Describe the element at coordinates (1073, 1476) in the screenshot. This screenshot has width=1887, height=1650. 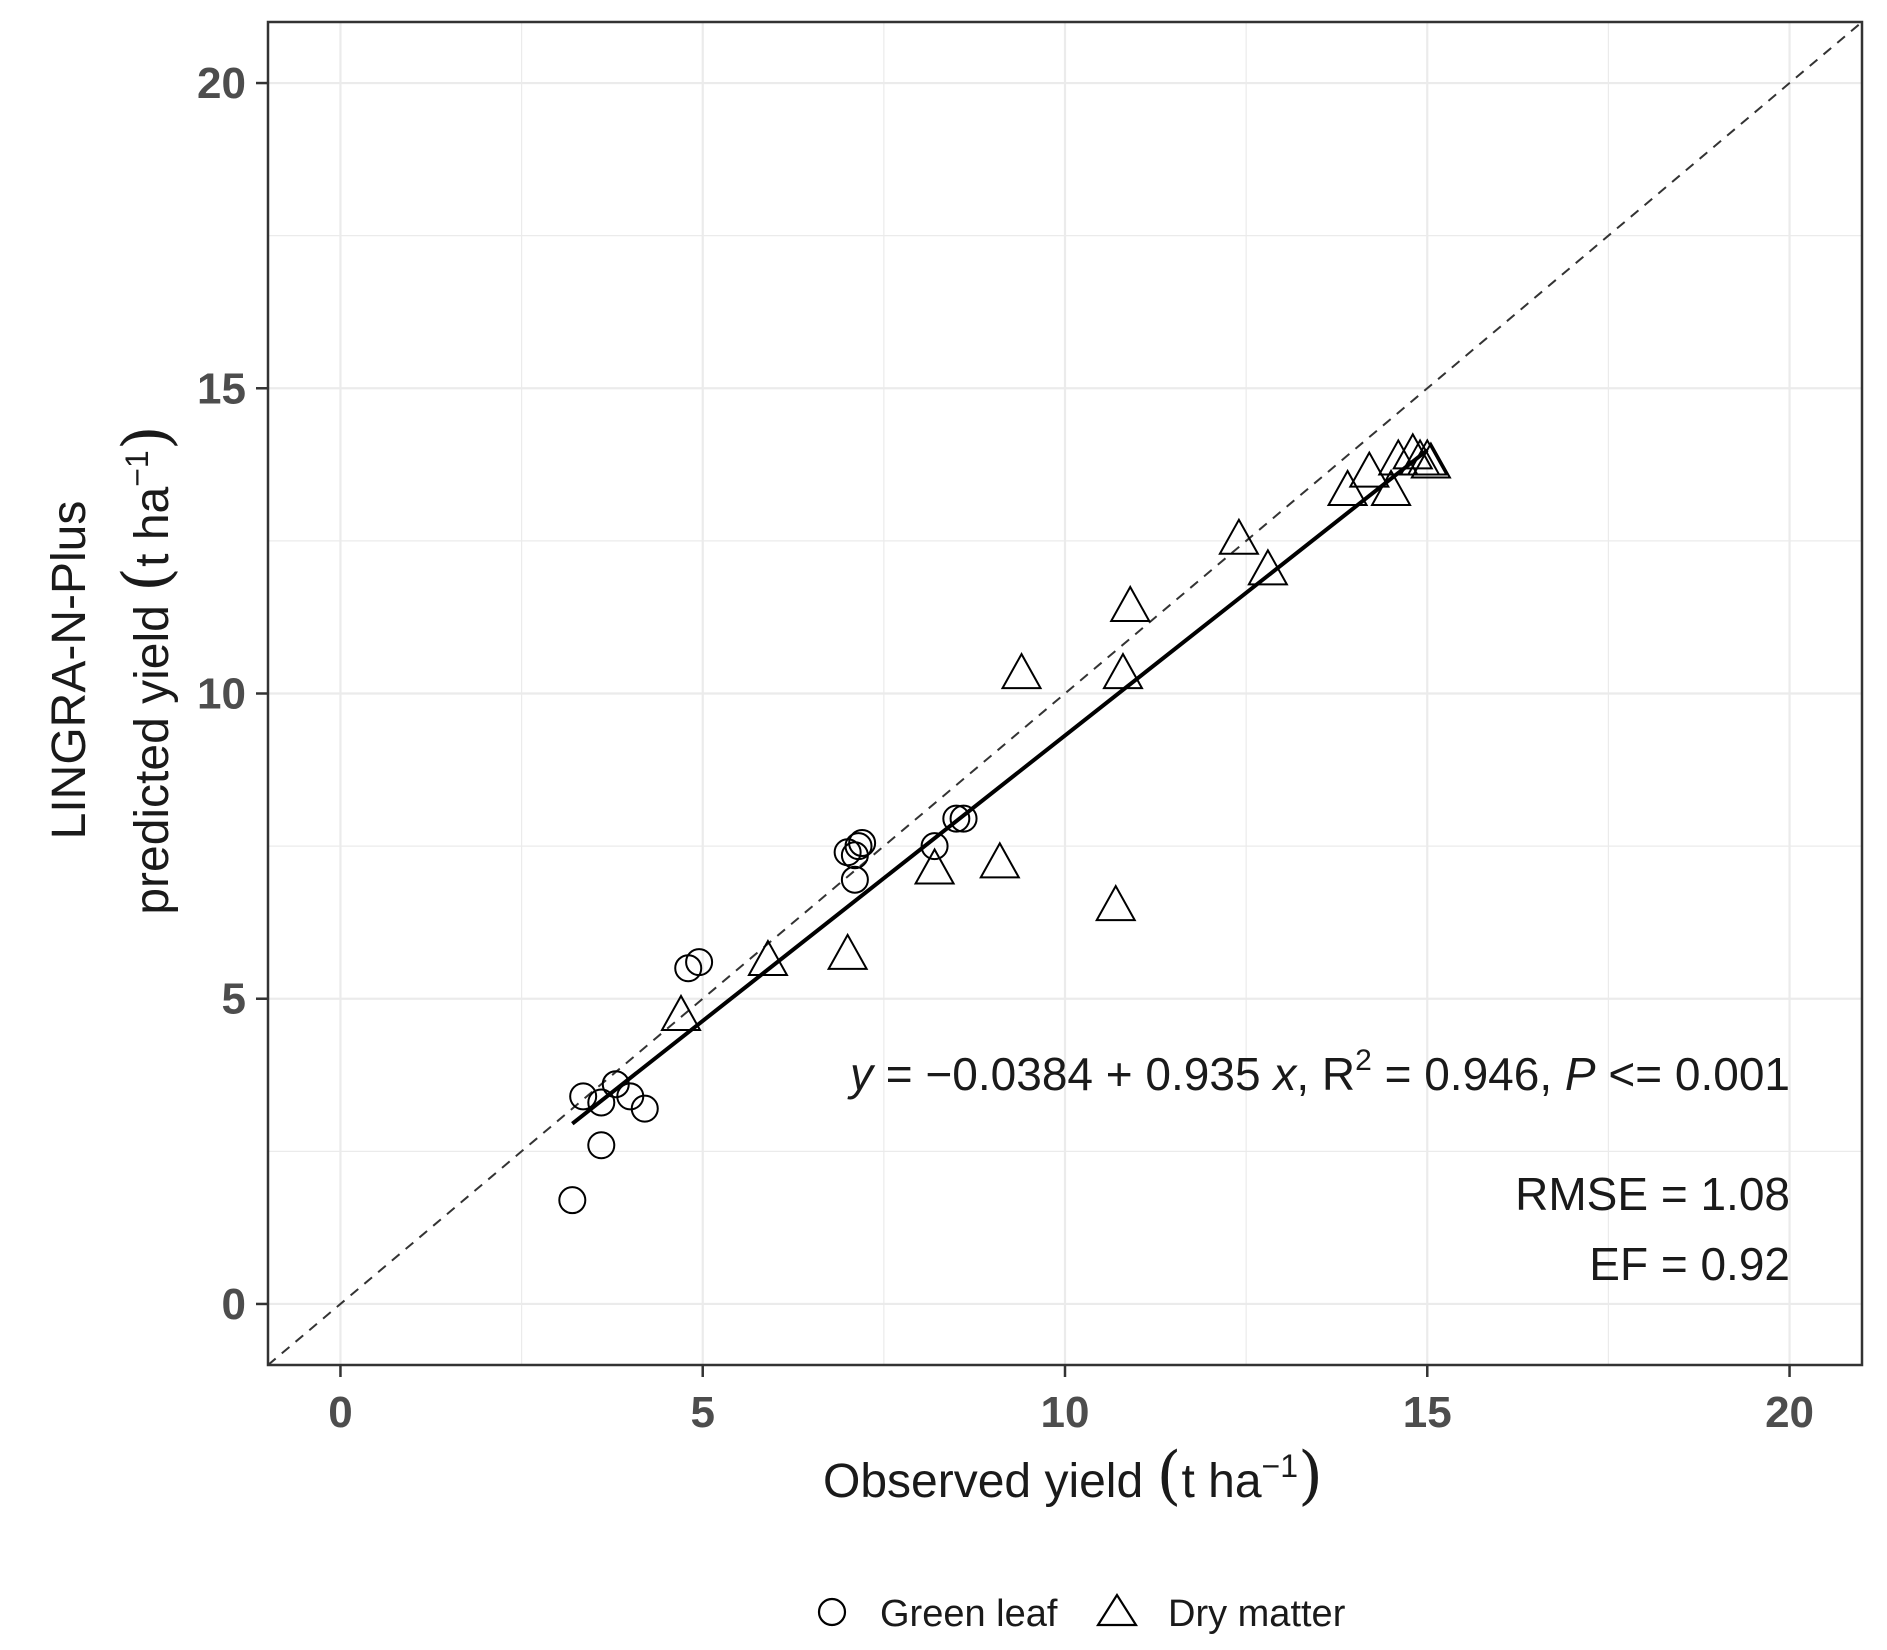
I see `x-axis-title: Observed yield (t ha−1)` at that location.